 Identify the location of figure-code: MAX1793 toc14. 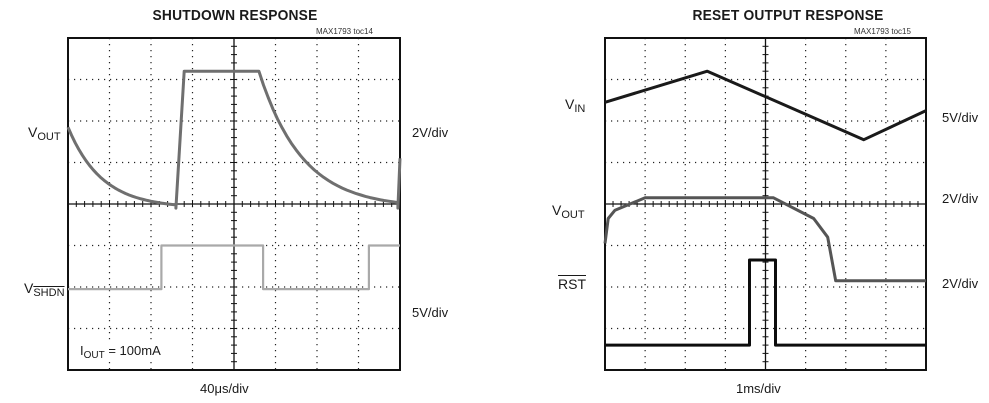
(344, 31).